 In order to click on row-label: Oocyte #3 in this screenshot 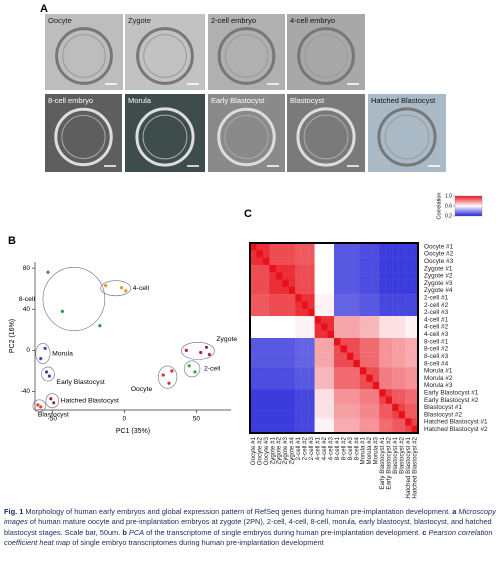, I will do `click(439, 261)`.